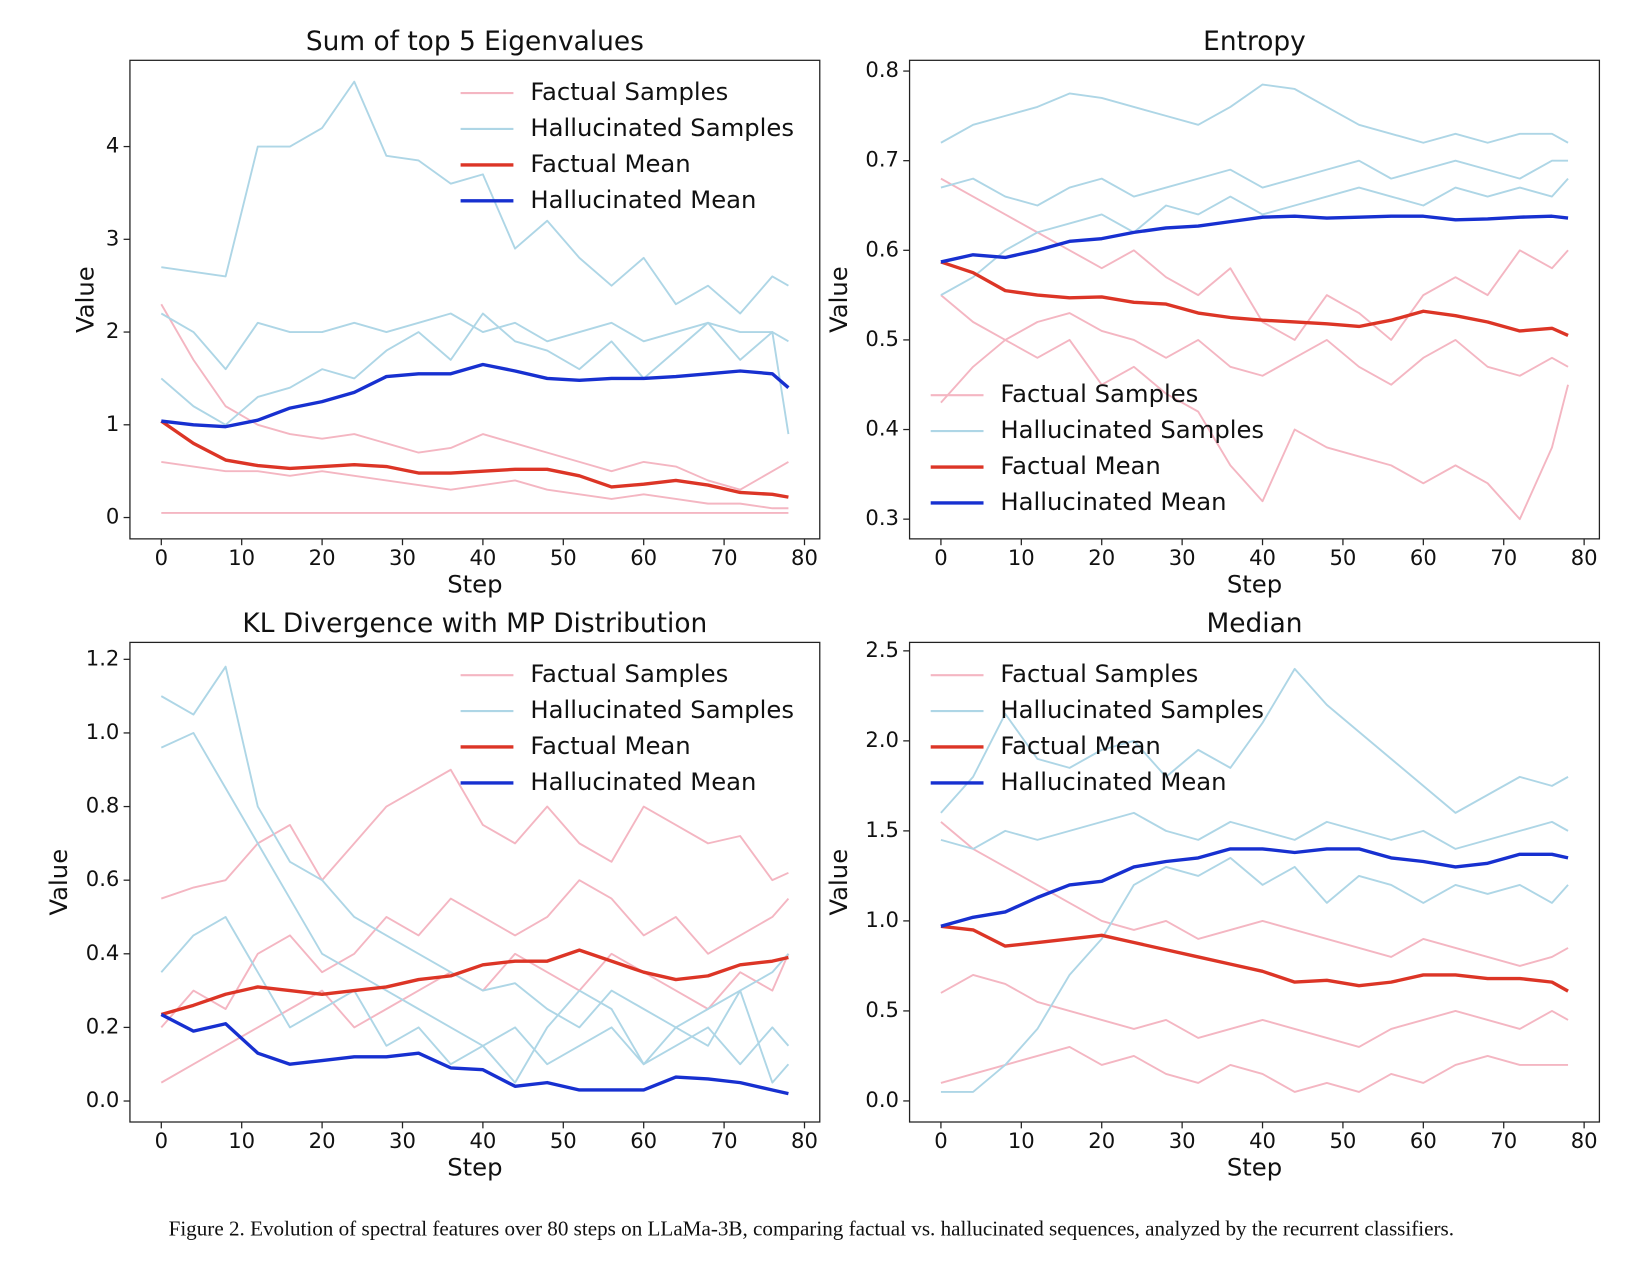 The image size is (1648, 1270). I want to click on chart-title: Entropy, so click(1254, 41).